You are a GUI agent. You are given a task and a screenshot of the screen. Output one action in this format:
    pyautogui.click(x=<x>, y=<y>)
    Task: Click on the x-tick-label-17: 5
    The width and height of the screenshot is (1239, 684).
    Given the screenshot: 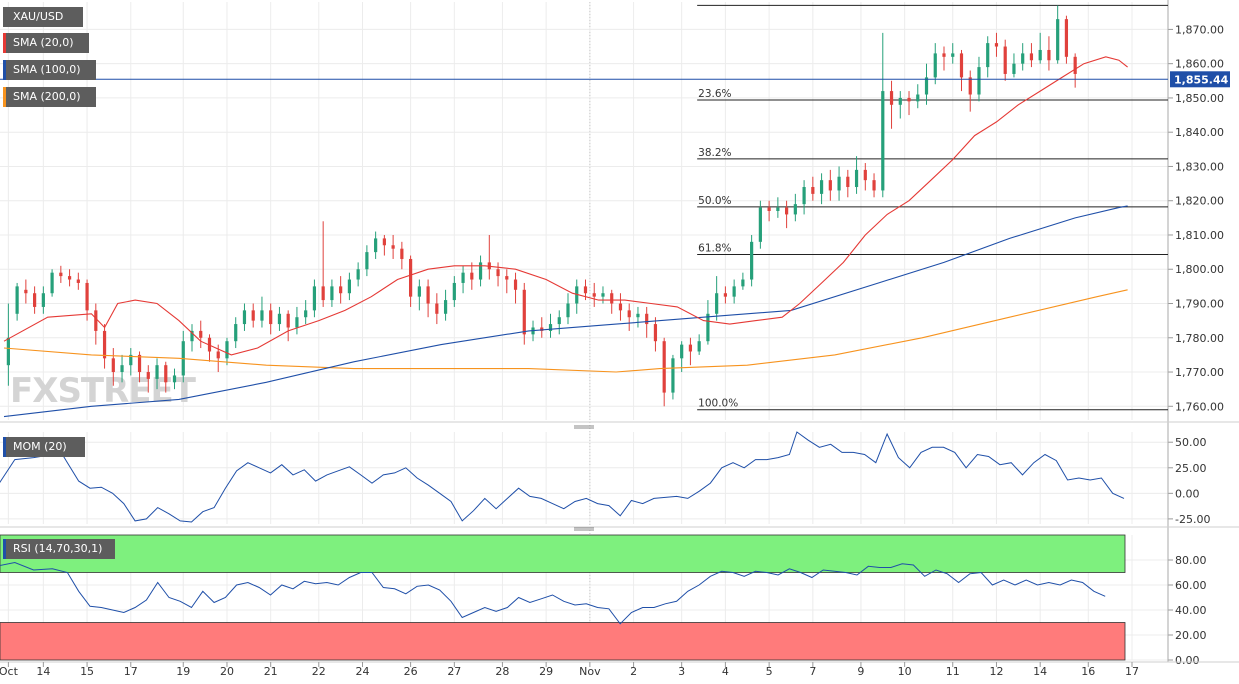 What is the action you would take?
    pyautogui.click(x=769, y=671)
    